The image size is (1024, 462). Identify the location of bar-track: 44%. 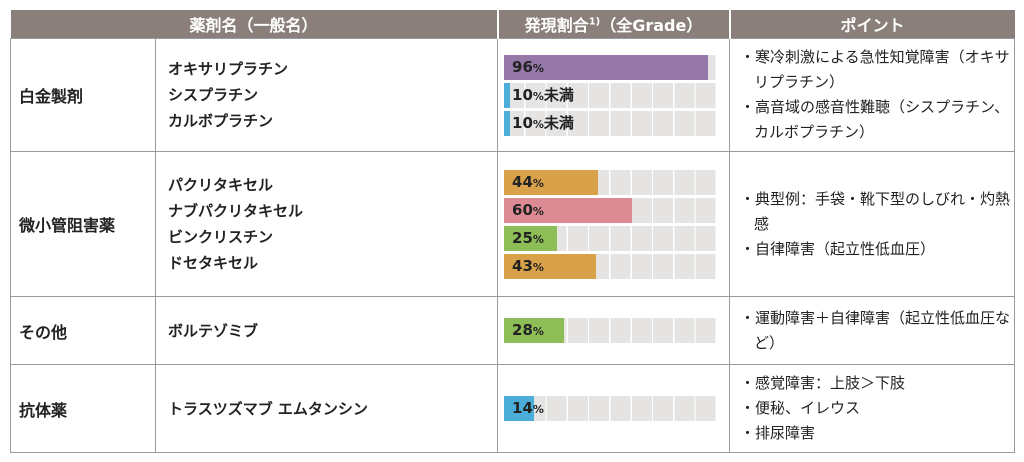
(611, 182).